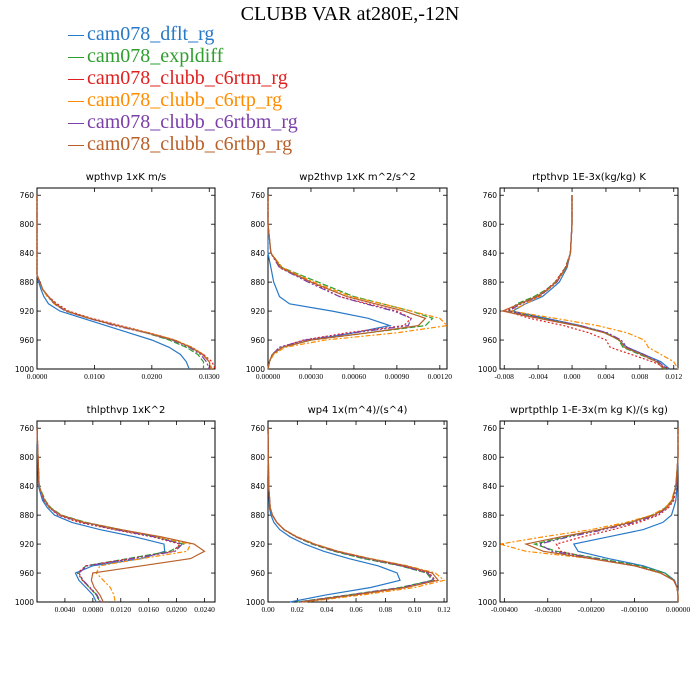  Describe the element at coordinates (151, 34) in the screenshot. I see `legend-label: cam078_dflt_rg` at that location.